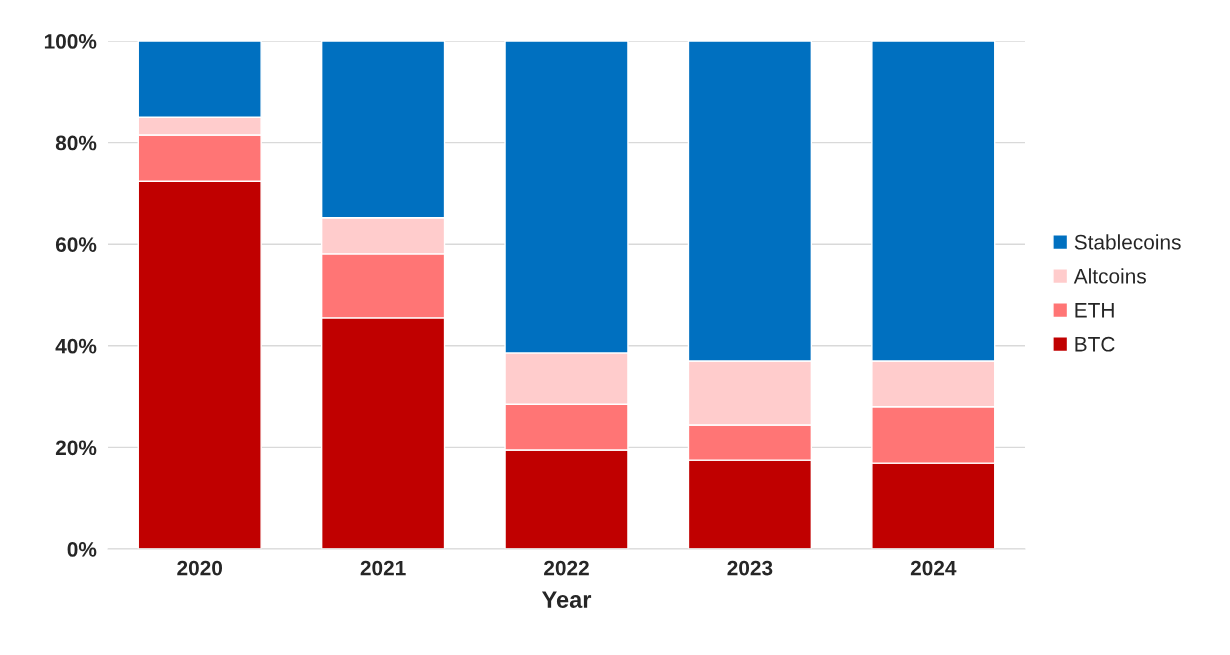 Image resolution: width=1230 pixels, height=655 pixels. Describe the element at coordinates (383, 568) in the screenshot. I see `x-tick-label: 2021` at that location.